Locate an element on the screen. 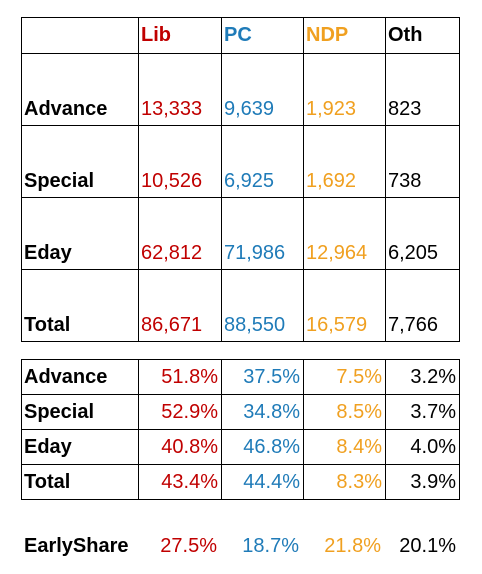 This screenshot has width=482, height=574. pc-votes: 9,639 is located at coordinates (262, 89).